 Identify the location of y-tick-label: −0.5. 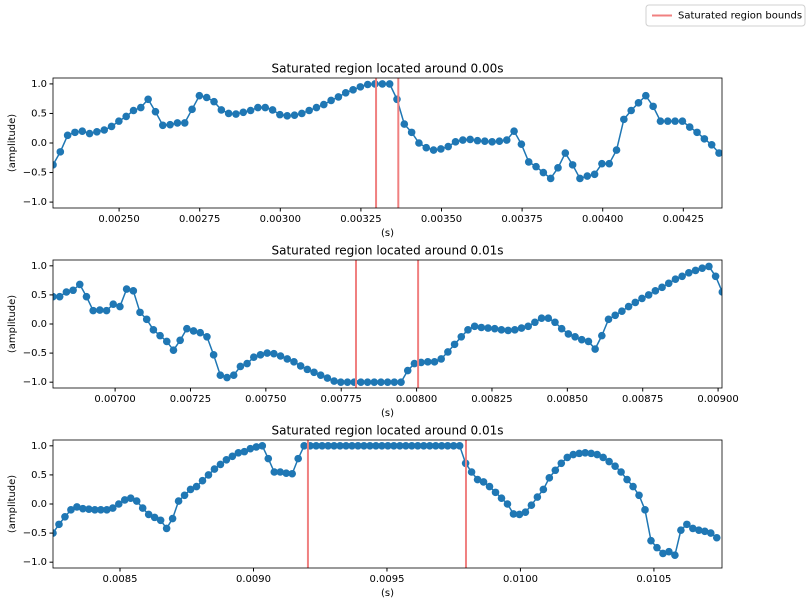
(35, 173).